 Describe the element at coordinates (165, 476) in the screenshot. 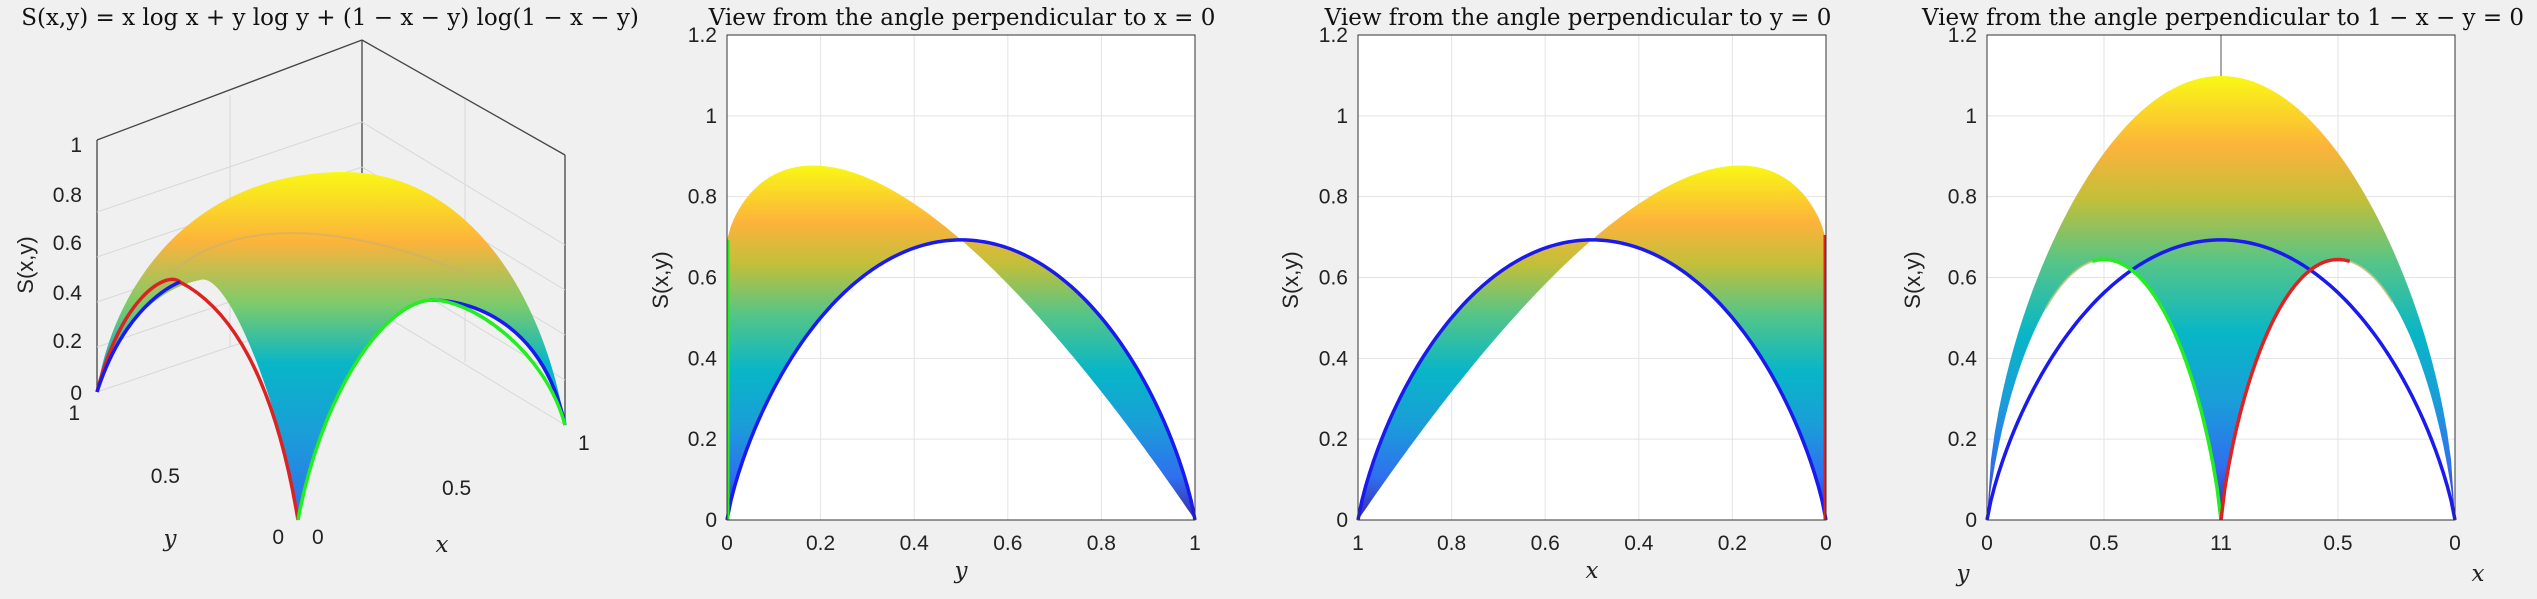

I see `y-tick-05: 0.5` at that location.